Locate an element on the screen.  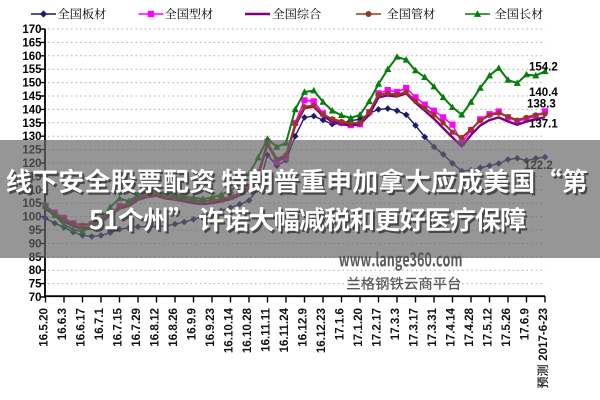
svg-text: 154.2 is located at coordinates (543, 68).